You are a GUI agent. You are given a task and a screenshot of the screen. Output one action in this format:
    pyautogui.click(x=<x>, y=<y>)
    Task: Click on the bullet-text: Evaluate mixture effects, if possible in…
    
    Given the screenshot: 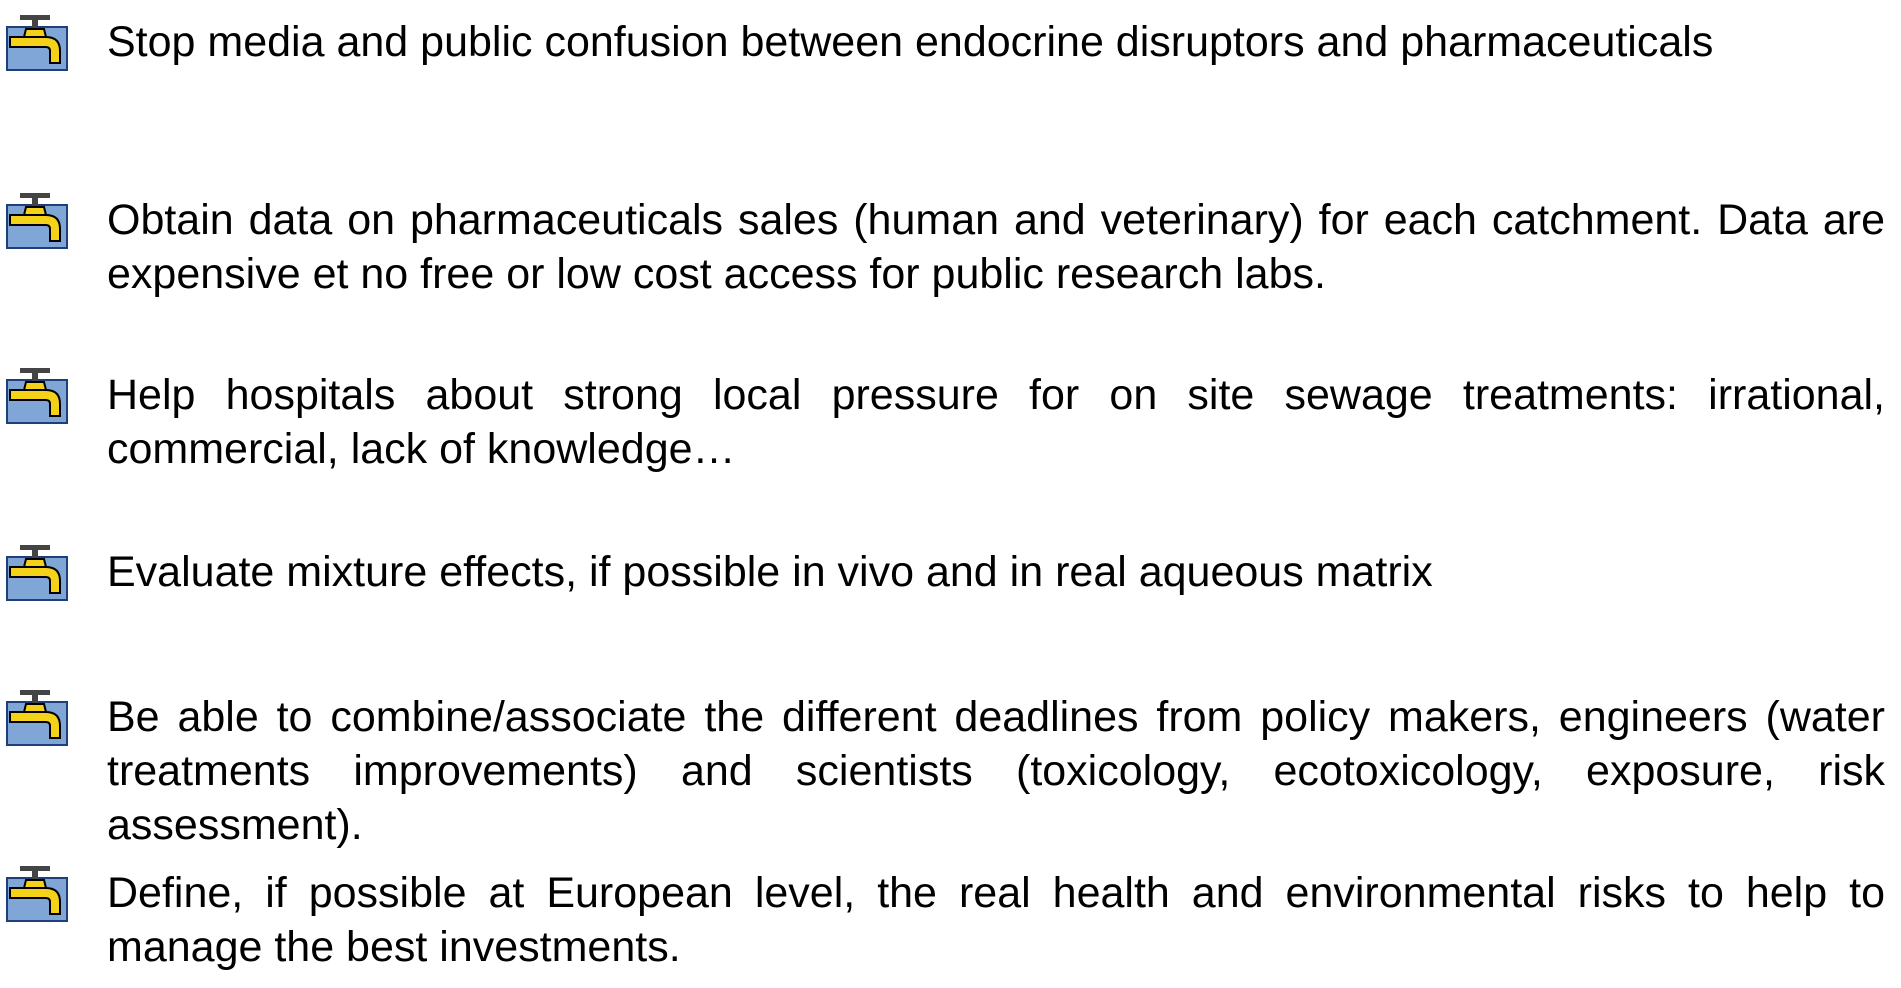 What is the action you would take?
    pyautogui.click(x=770, y=572)
    